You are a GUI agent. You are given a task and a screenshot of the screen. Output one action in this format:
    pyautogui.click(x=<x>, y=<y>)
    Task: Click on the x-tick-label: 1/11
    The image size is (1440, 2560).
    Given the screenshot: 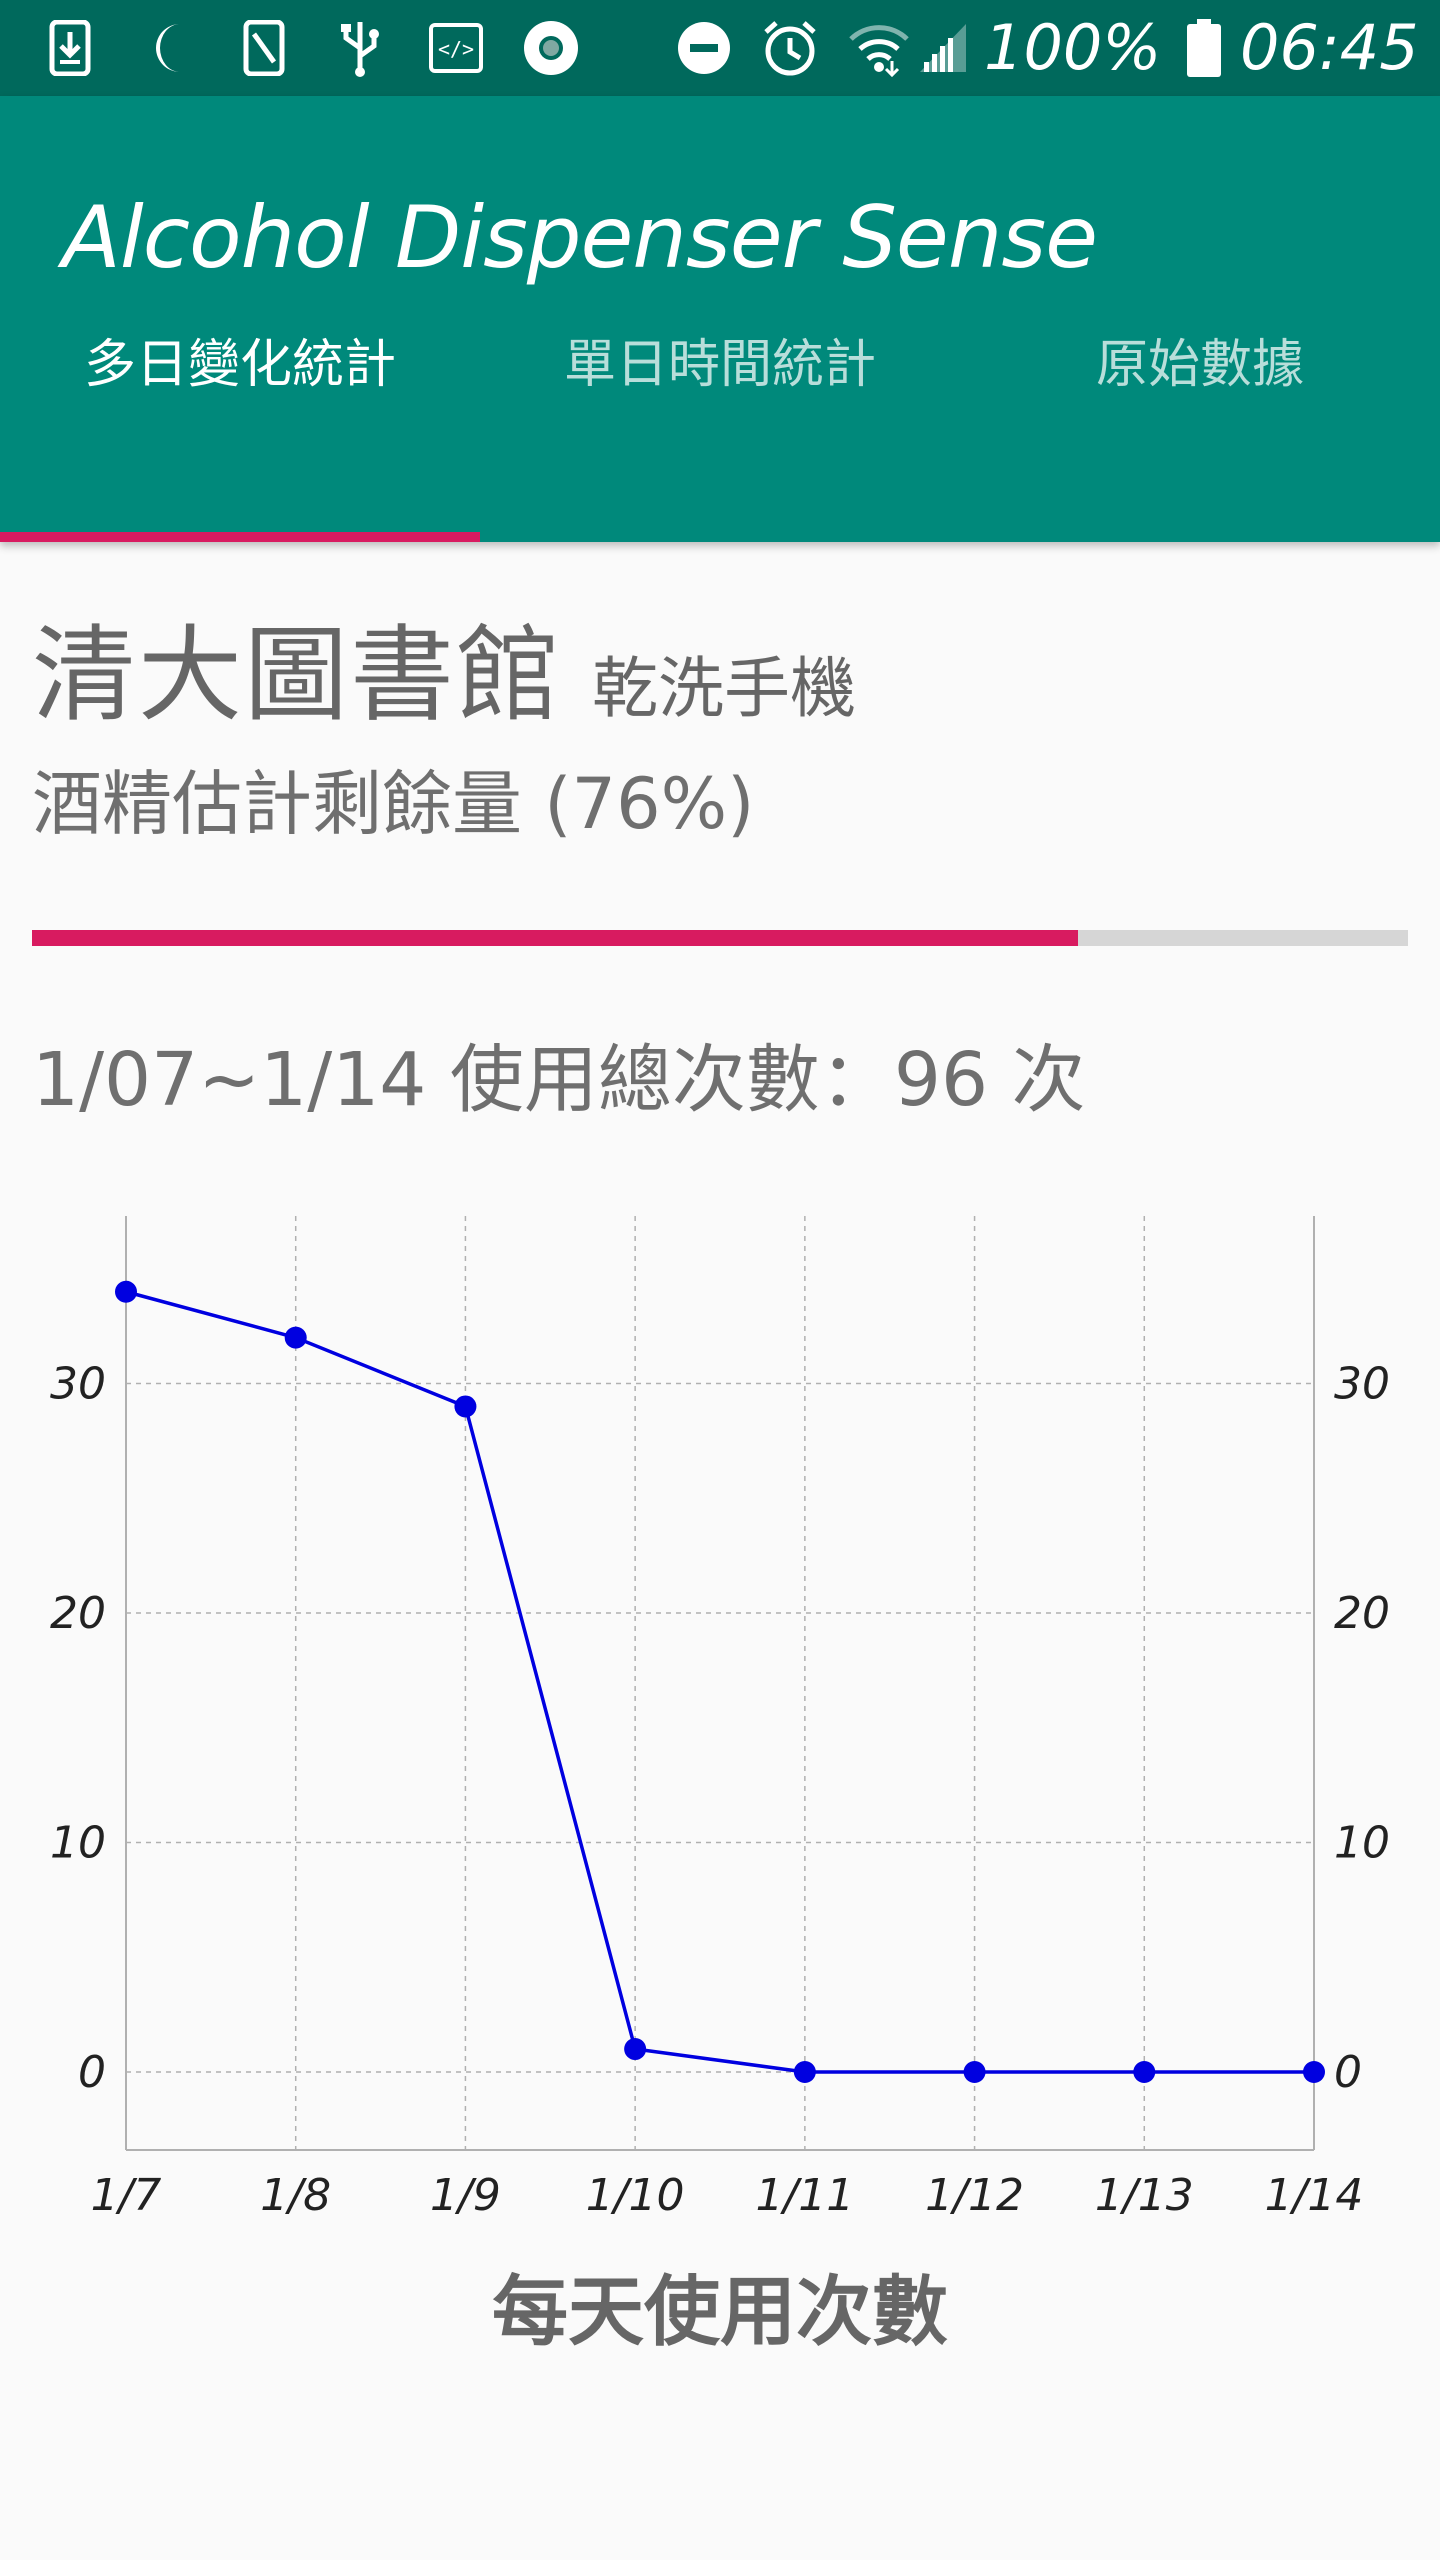 What is the action you would take?
    pyautogui.click(x=804, y=2195)
    